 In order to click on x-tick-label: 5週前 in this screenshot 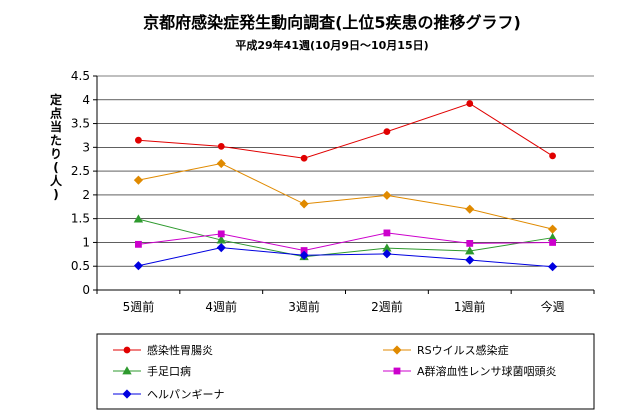, I will do `click(139, 306)`.